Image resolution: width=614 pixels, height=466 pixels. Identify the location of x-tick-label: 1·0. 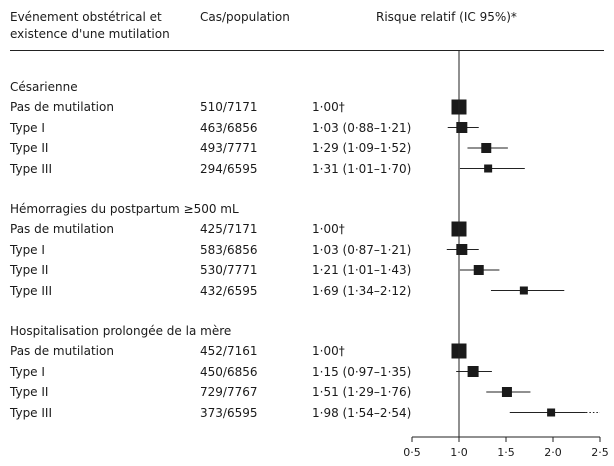
(459, 452).